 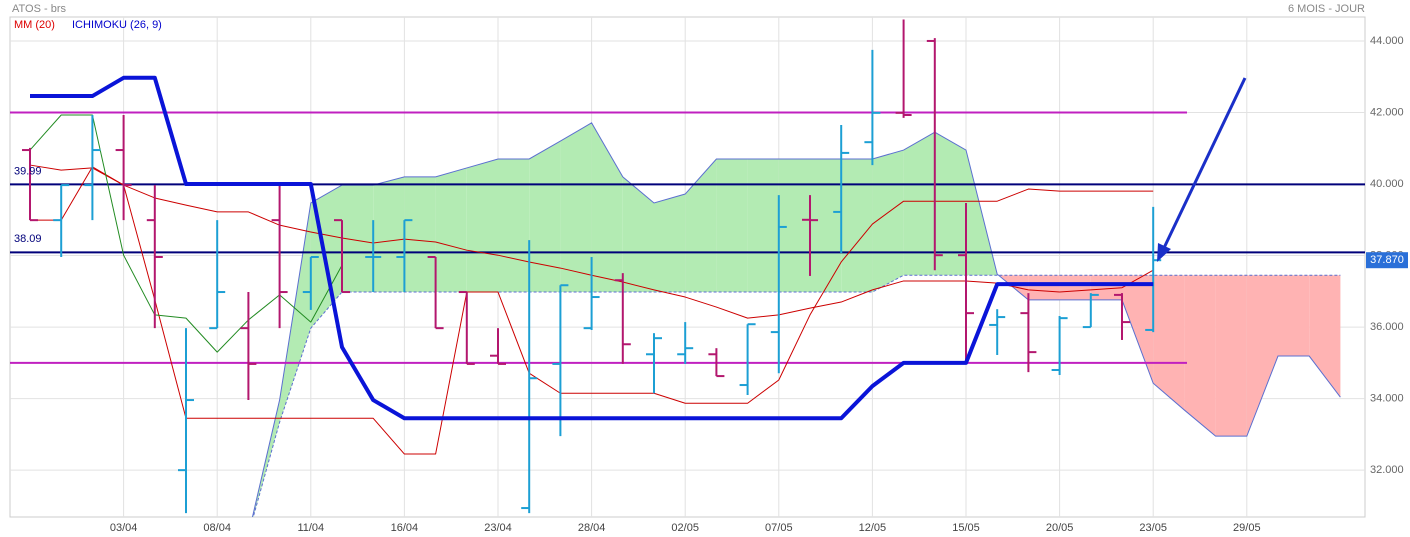 What do you see at coordinates (779, 528) in the screenshot?
I see `x-tick-label: 07/05` at bounding box center [779, 528].